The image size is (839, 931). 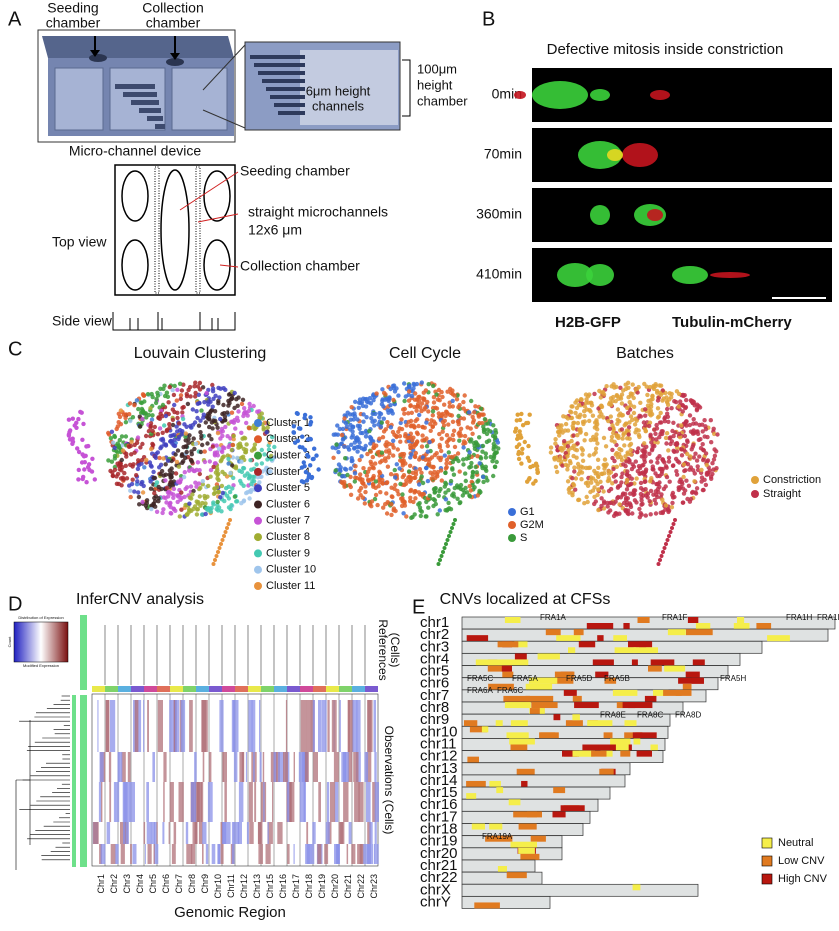 I want to click on device-step, so click(x=145, y=102).